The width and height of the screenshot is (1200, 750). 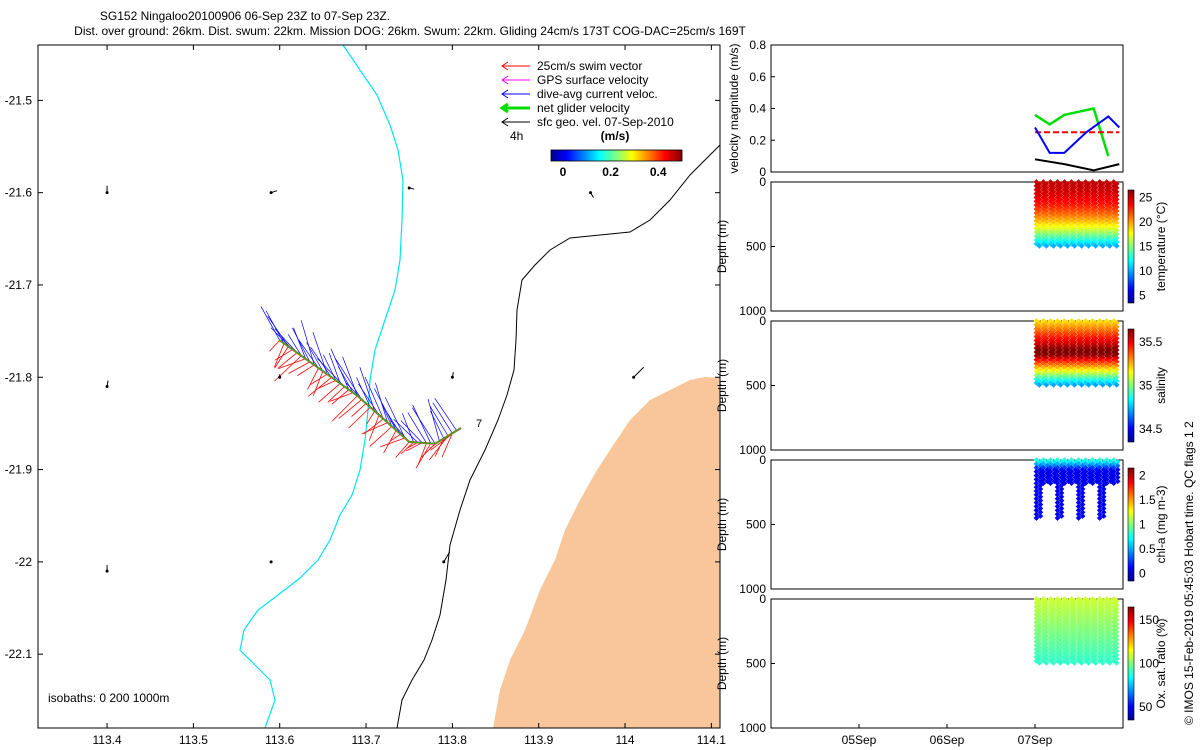 What do you see at coordinates (505, 80) in the screenshot?
I see `legend-arrowhead-gps` at bounding box center [505, 80].